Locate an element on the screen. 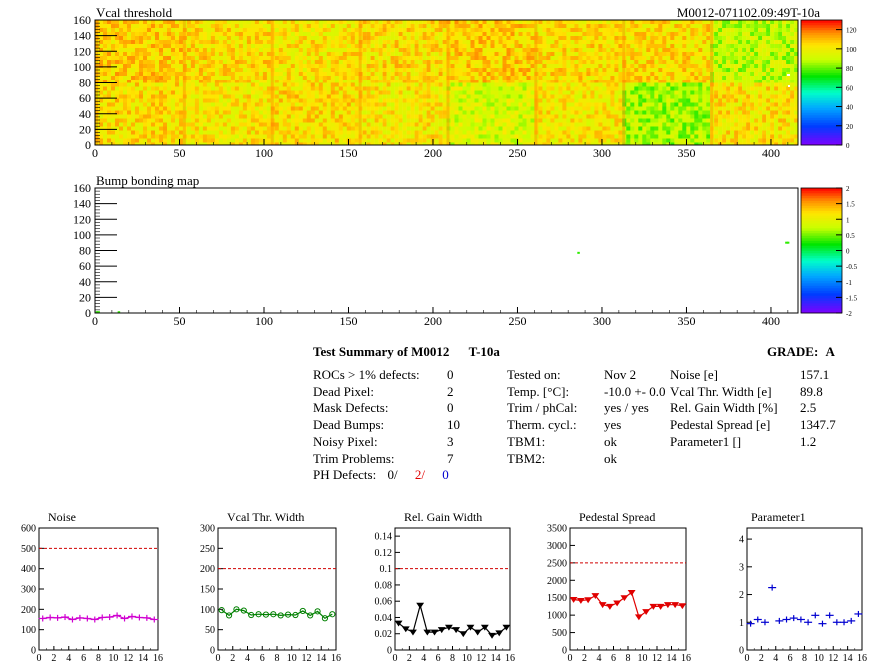 The width and height of the screenshot is (896, 672). y-tick-label: 120 is located at coordinates (82, 219).